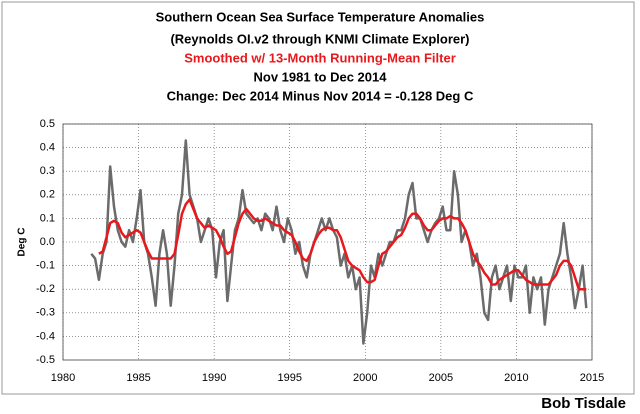  What do you see at coordinates (214, 378) in the screenshot?
I see `x-tick-label: 1990` at bounding box center [214, 378].